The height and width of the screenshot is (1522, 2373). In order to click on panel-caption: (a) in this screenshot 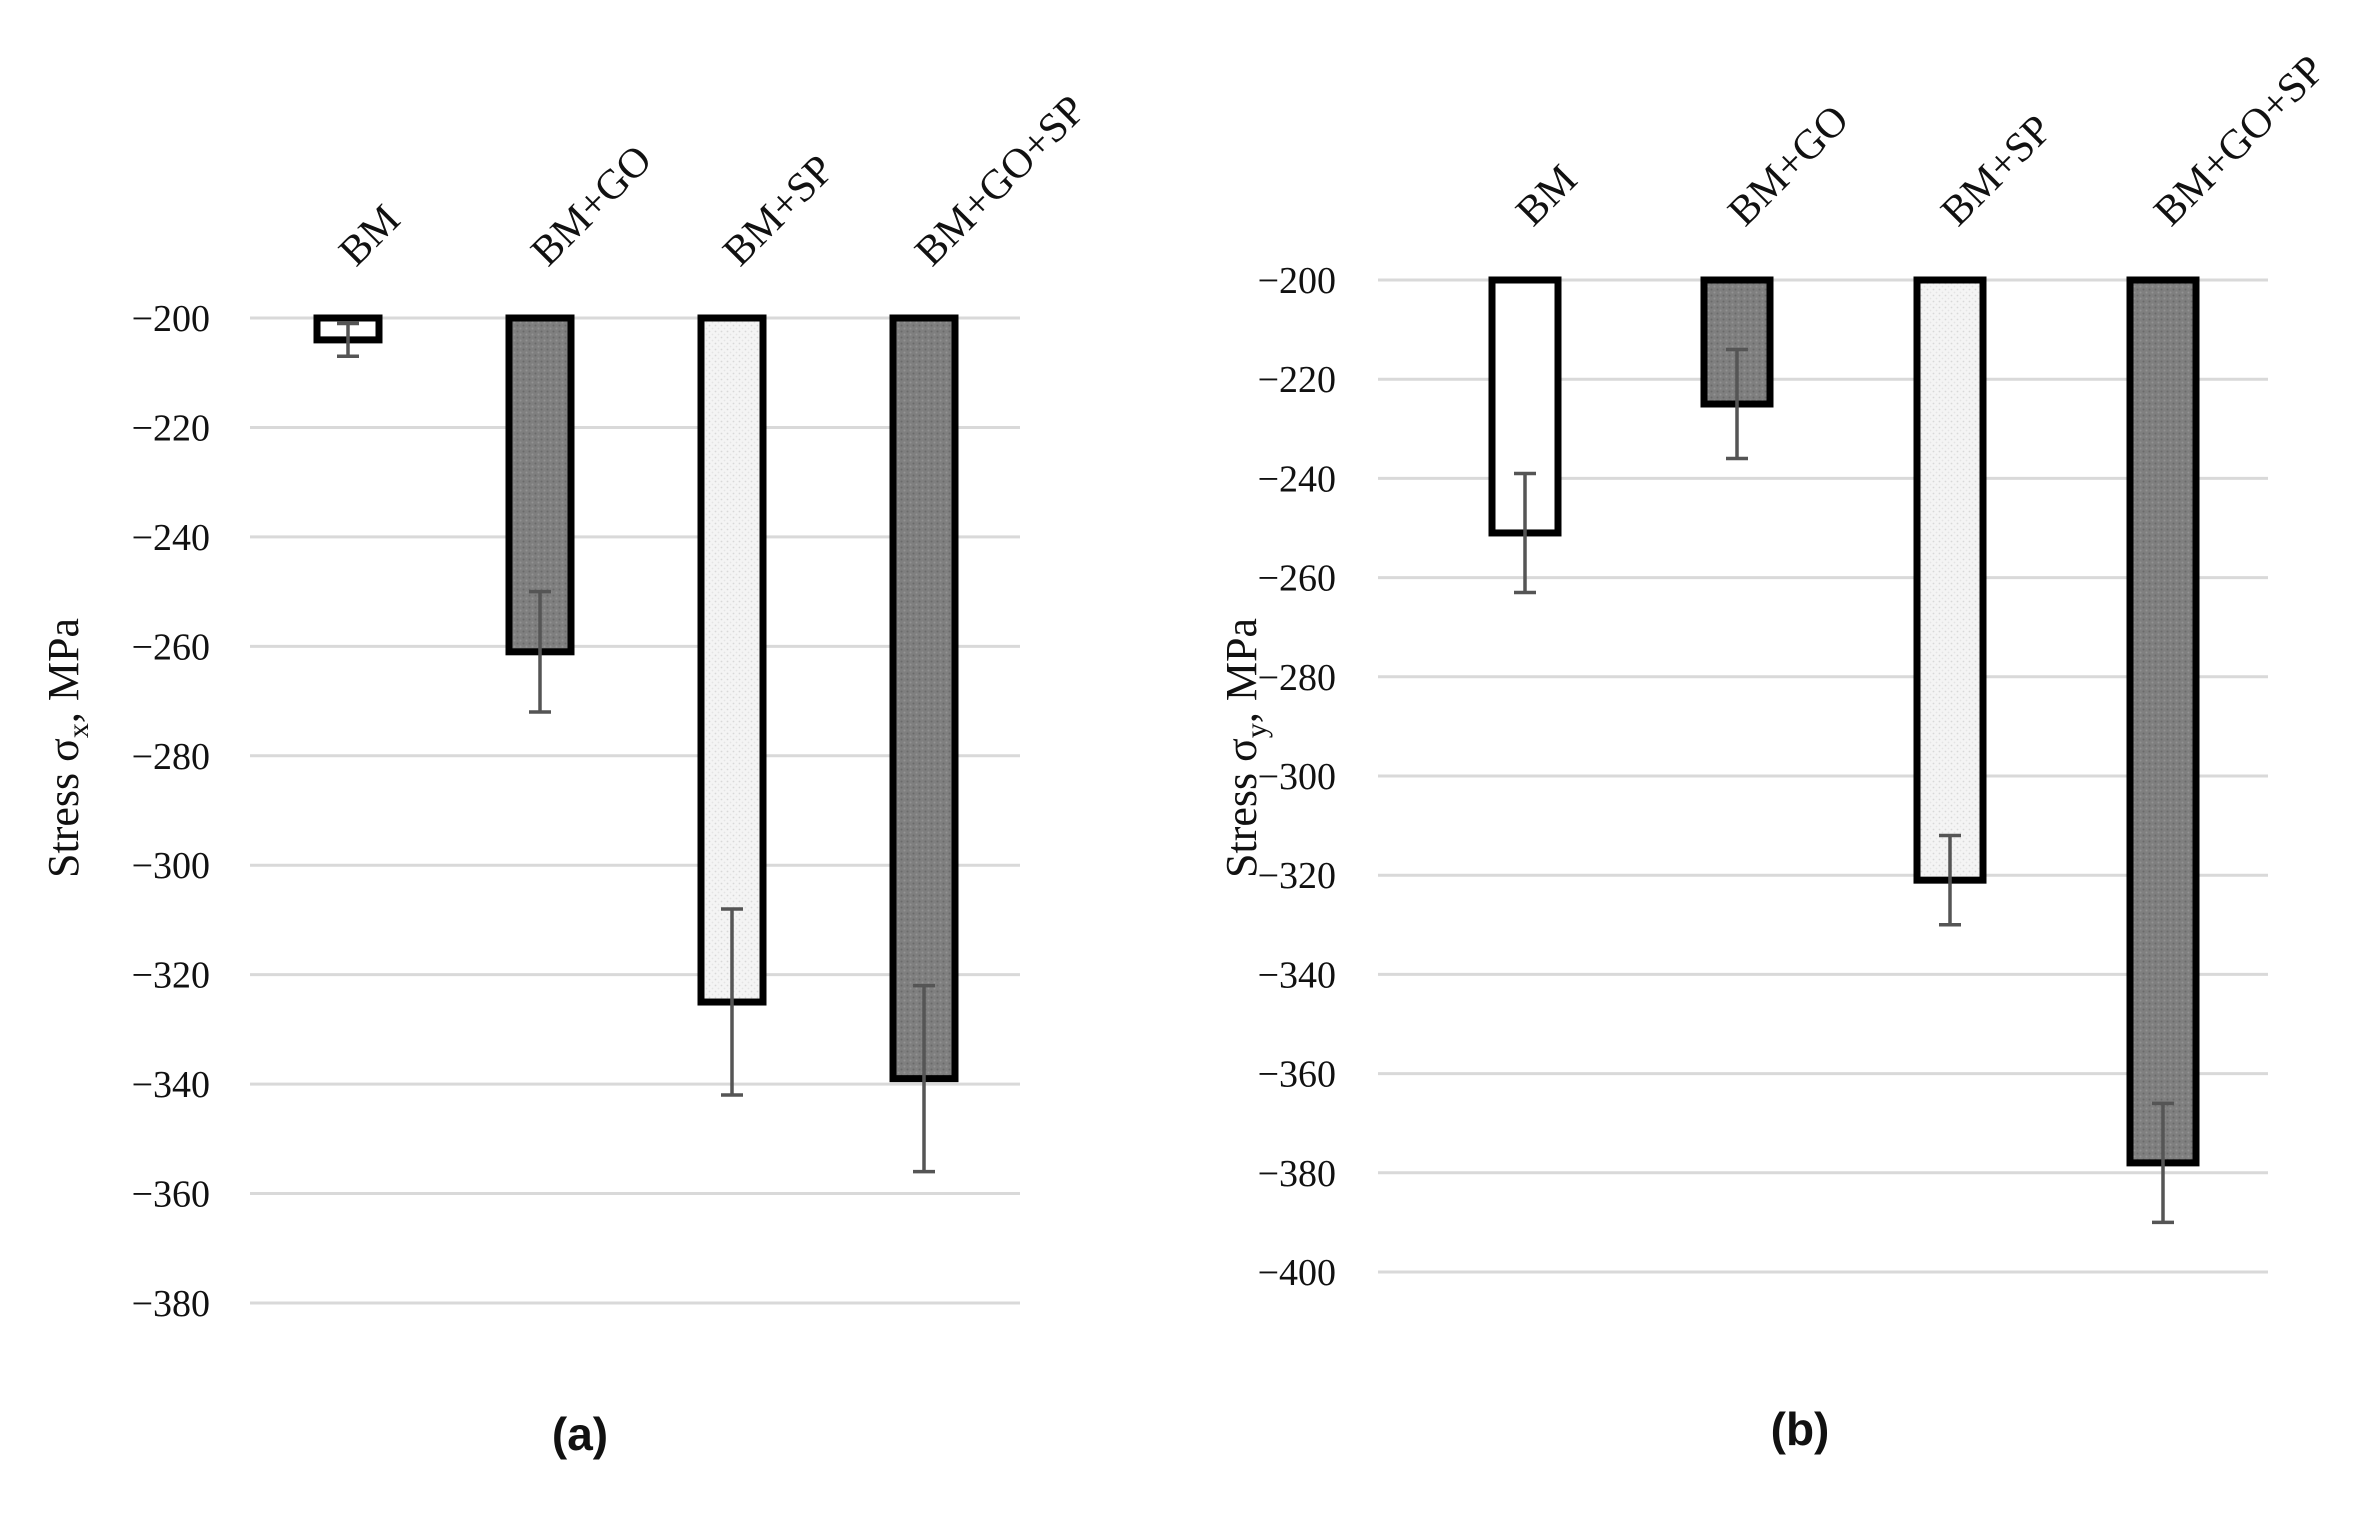, I will do `click(580, 1434)`.